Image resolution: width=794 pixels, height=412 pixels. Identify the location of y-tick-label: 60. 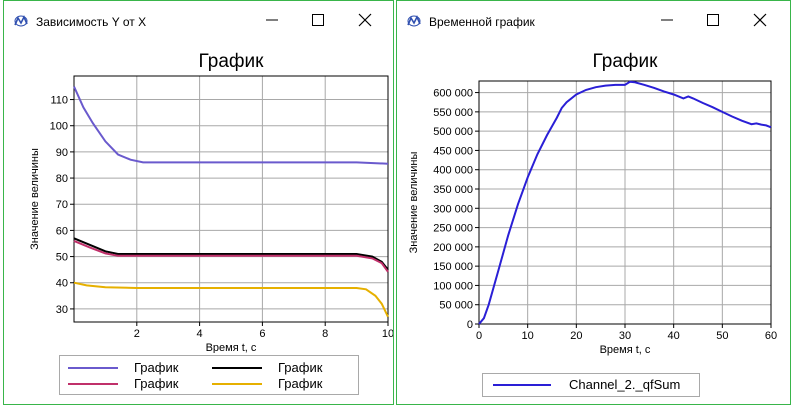
(62, 231).